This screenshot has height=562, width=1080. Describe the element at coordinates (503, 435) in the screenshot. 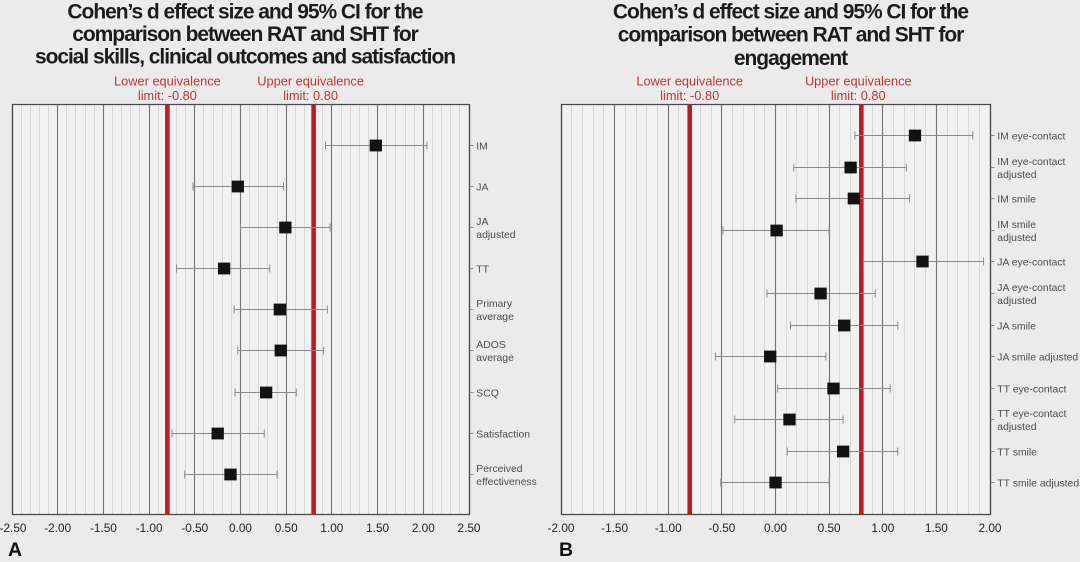

I see `svg-text: Satisfaction` at that location.